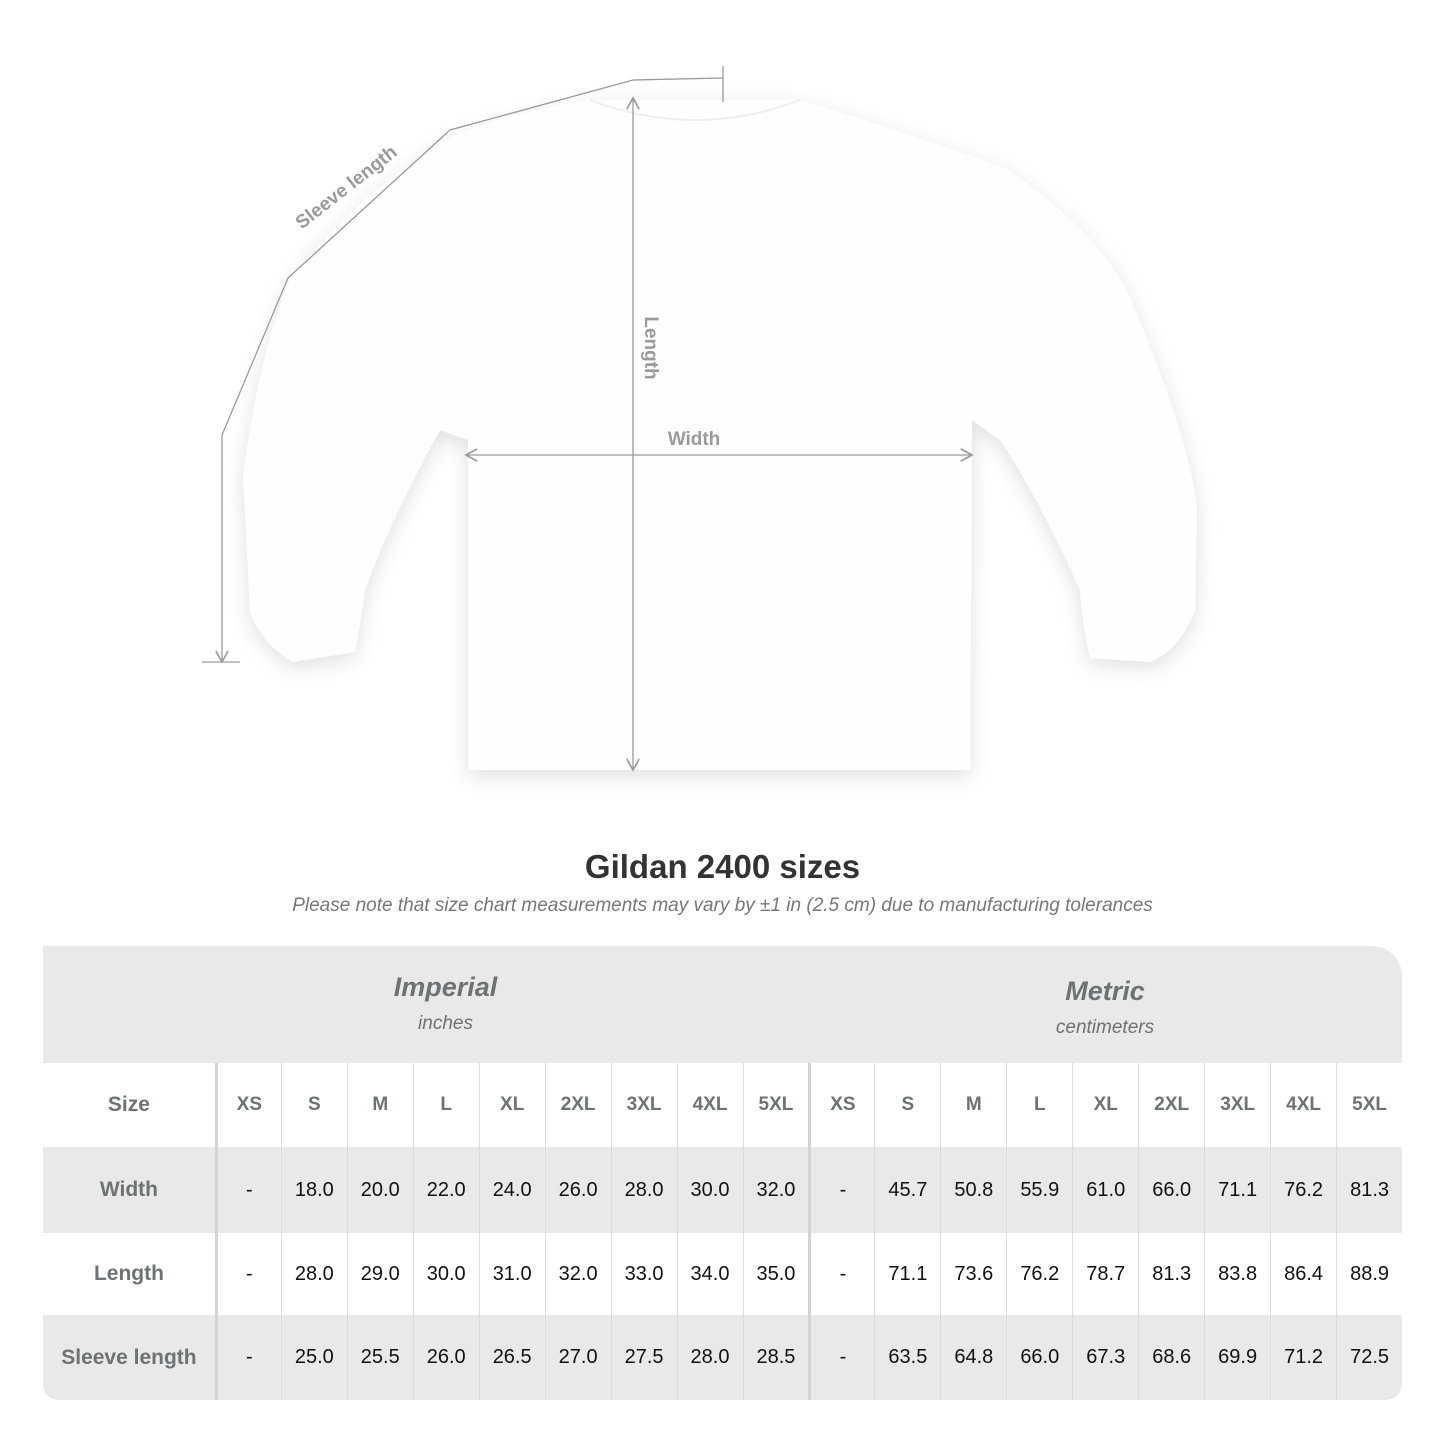 This screenshot has height=1445, width=1445. Describe the element at coordinates (907, 1105) in the screenshot. I see `metric-size-s: S` at that location.